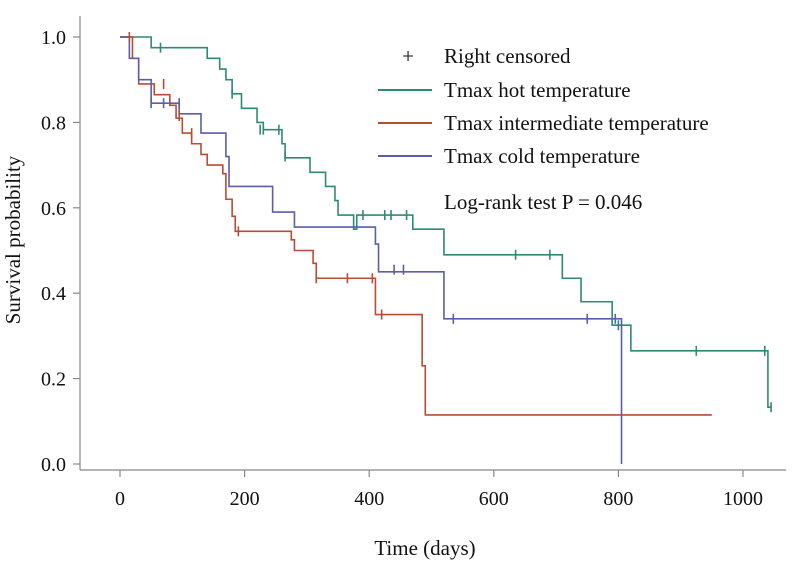 This screenshot has height=584, width=796. I want to click on legend-label-hot: Tmax hot temperature, so click(537, 90).